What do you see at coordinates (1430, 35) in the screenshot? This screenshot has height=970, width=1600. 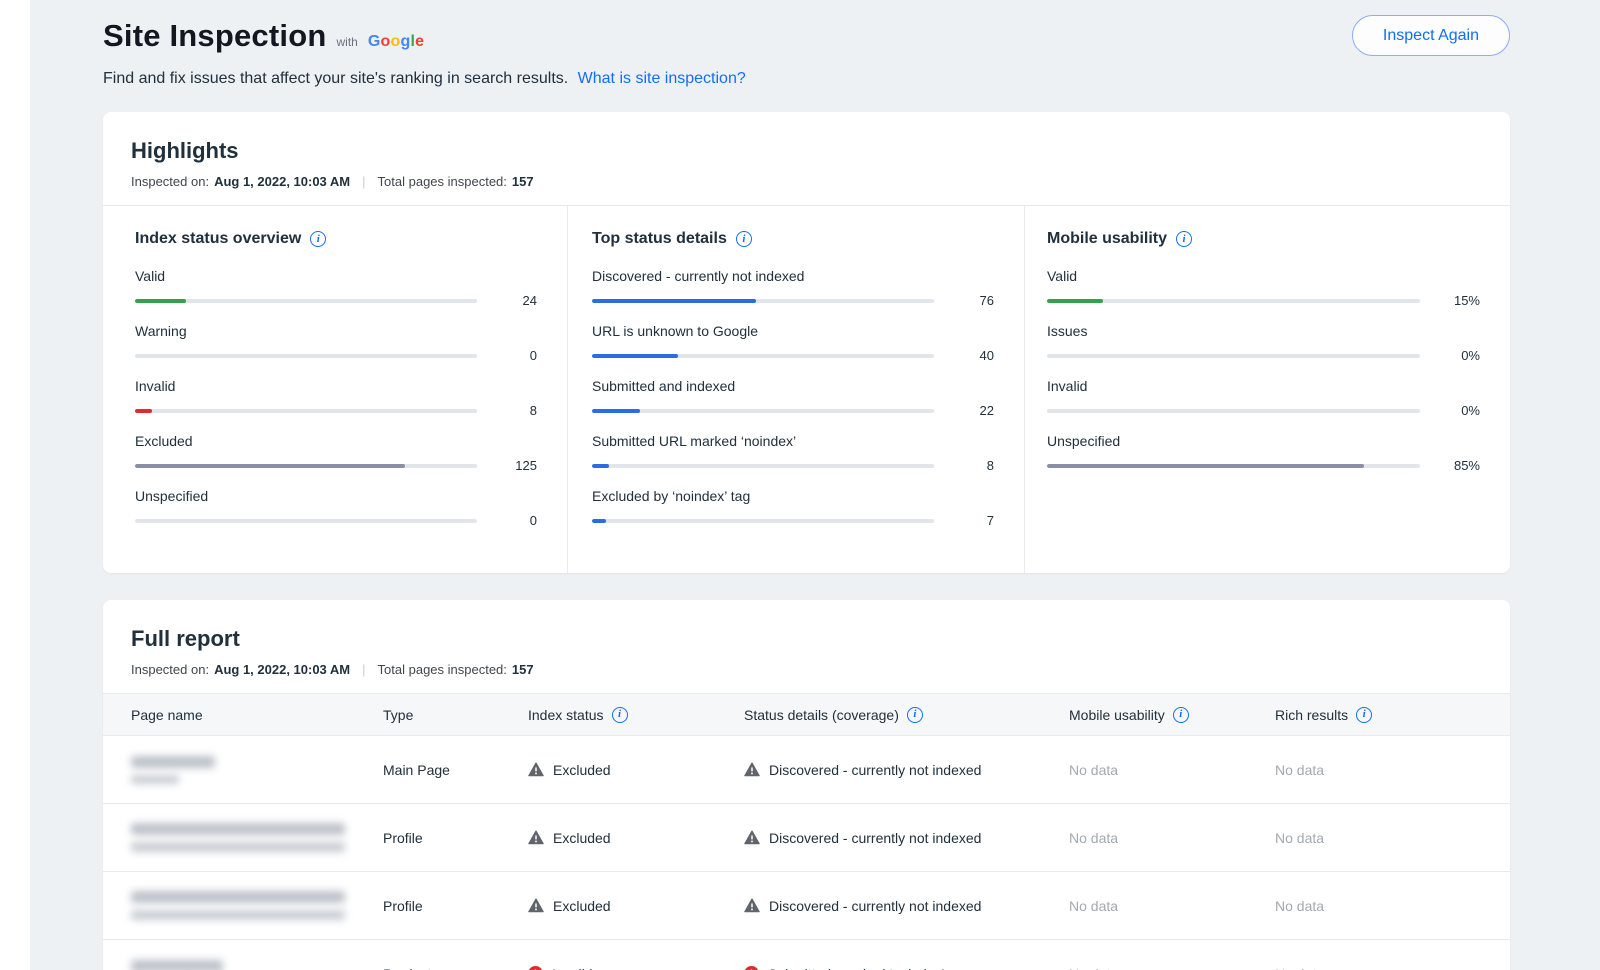 I see `inspect-again-button: Inspect Again` at bounding box center [1430, 35].